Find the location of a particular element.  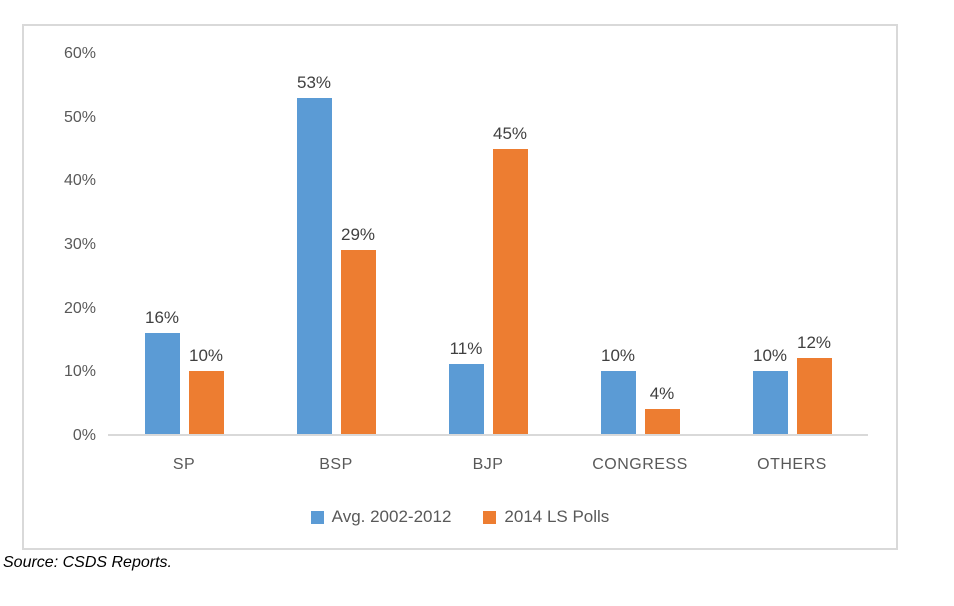

data-label: 45% is located at coordinates (510, 133).